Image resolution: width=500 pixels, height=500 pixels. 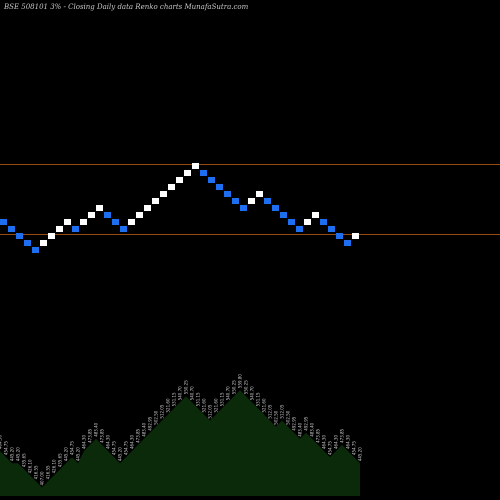 I want to click on volume-label: 559.80, so click(x=240, y=381).